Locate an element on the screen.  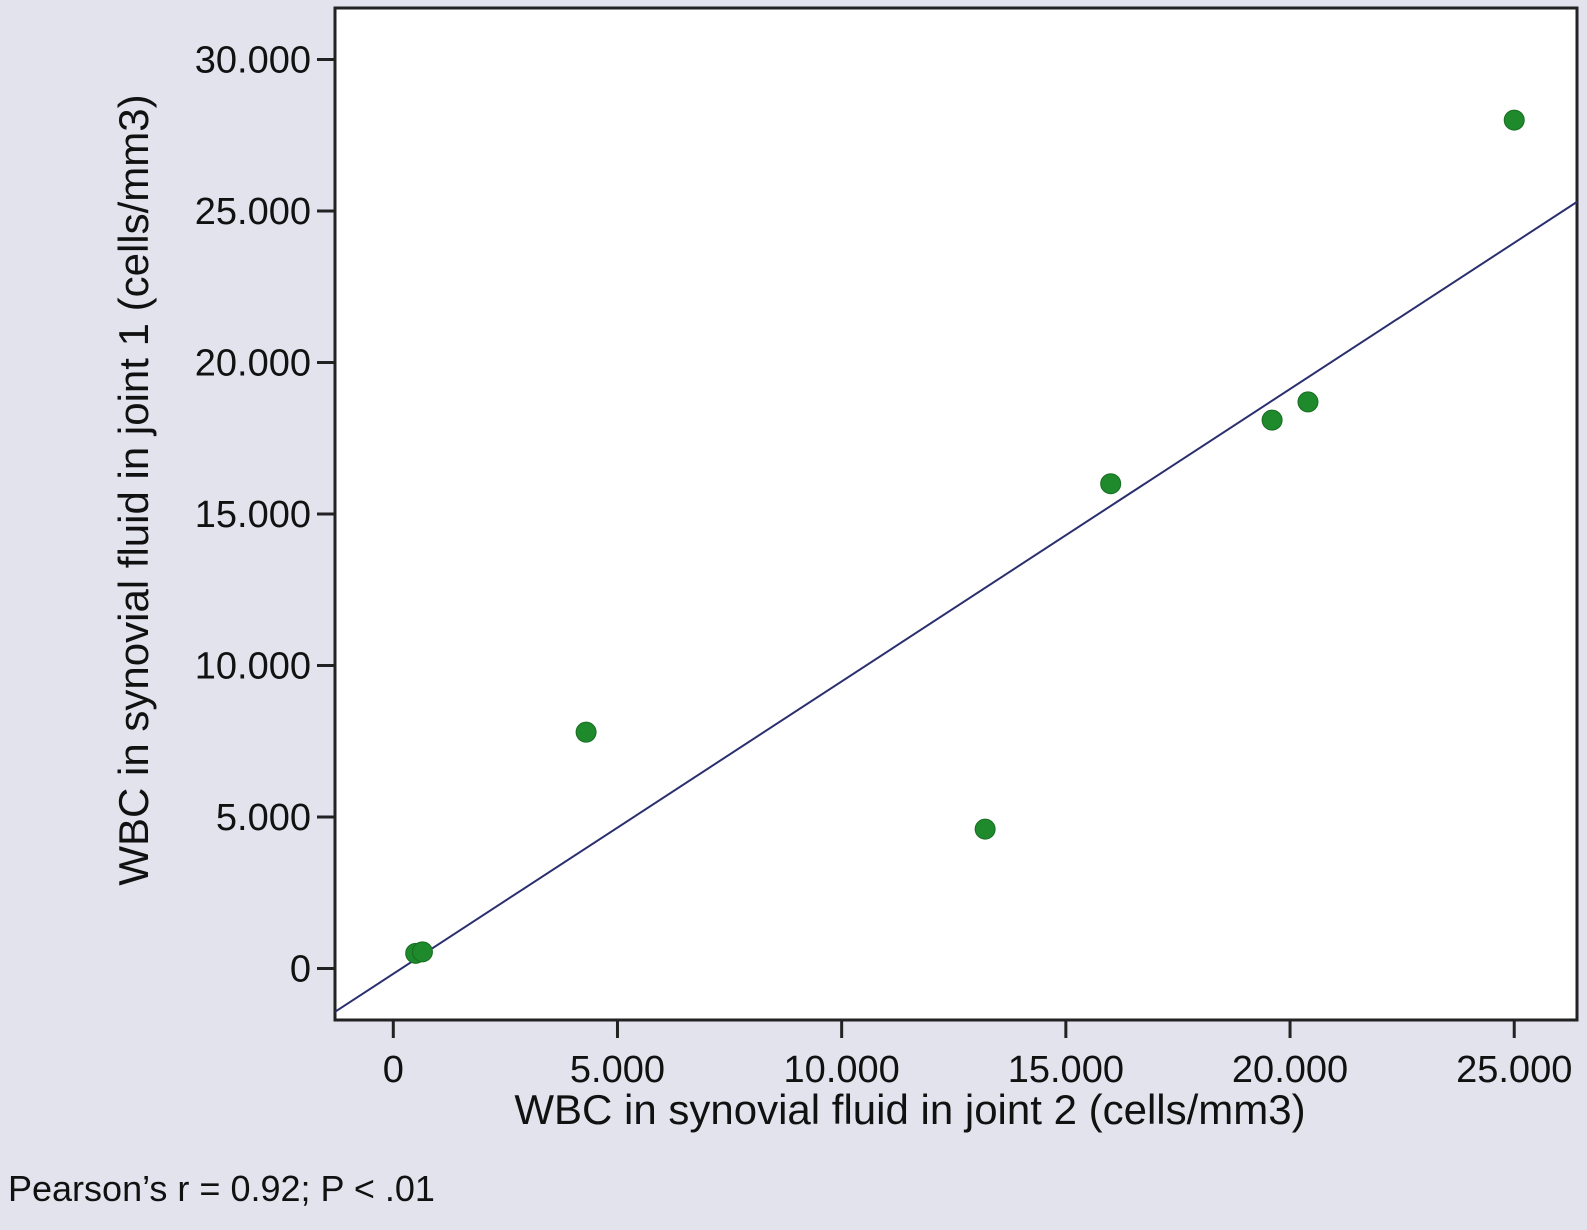
x-tick-label: 0 is located at coordinates (393, 1070).